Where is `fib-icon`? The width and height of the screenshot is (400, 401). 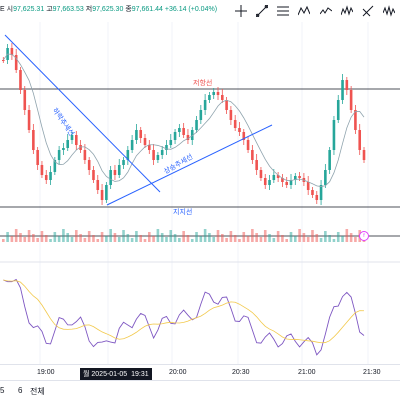 fib-icon is located at coordinates (283, 11).